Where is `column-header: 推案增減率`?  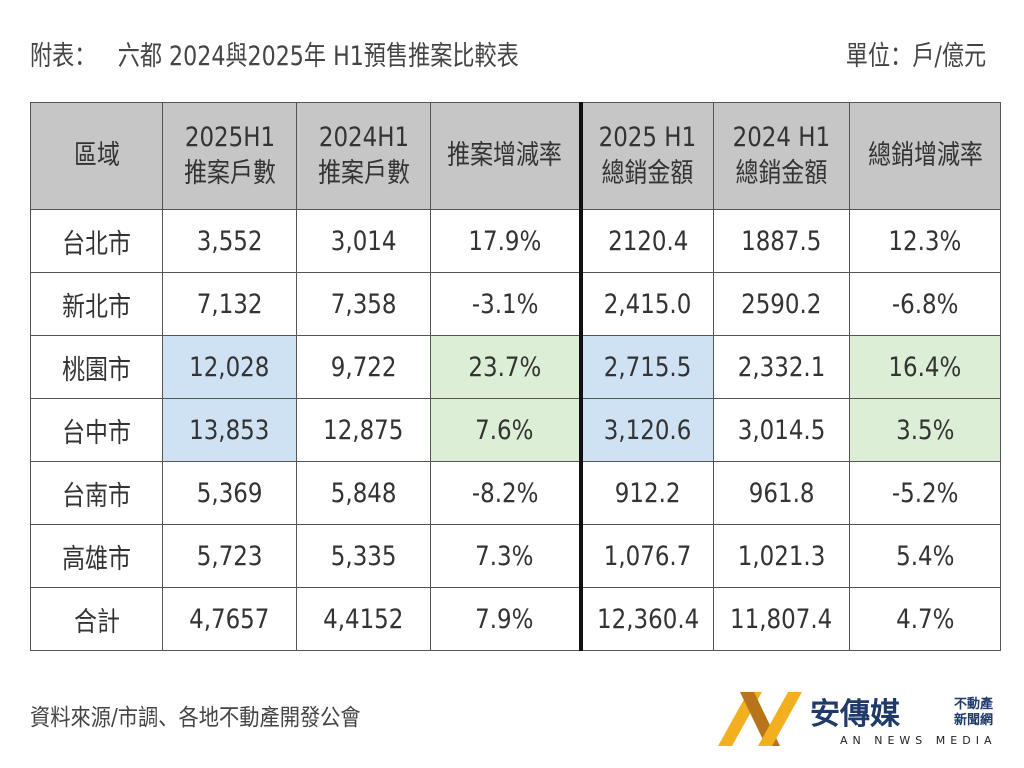
column-header: 推案增減率 is located at coordinates (505, 156).